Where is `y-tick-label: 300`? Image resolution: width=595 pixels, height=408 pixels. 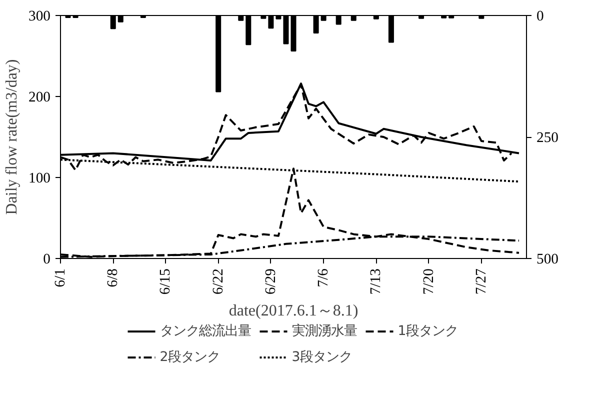 y-tick-label: 300 is located at coordinates (39, 16).